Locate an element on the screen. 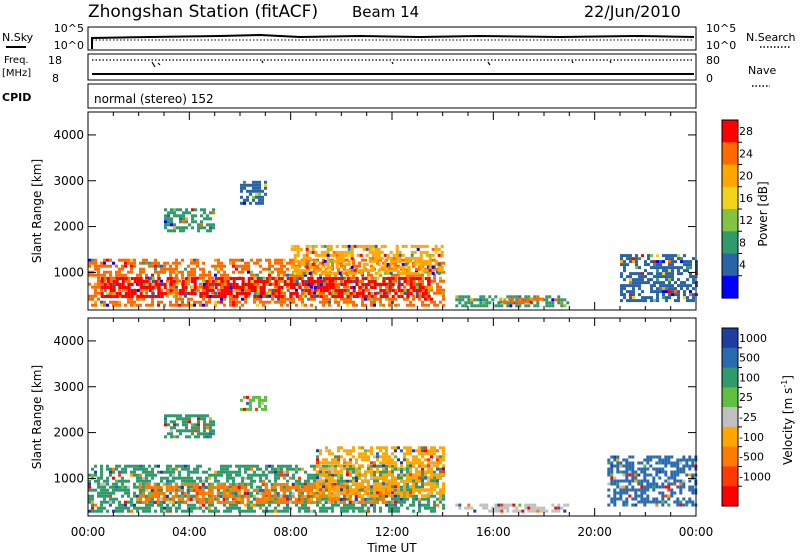 Image resolution: width=800 pixels, height=558 pixels. freq-label: Freq. is located at coordinates (16, 60).